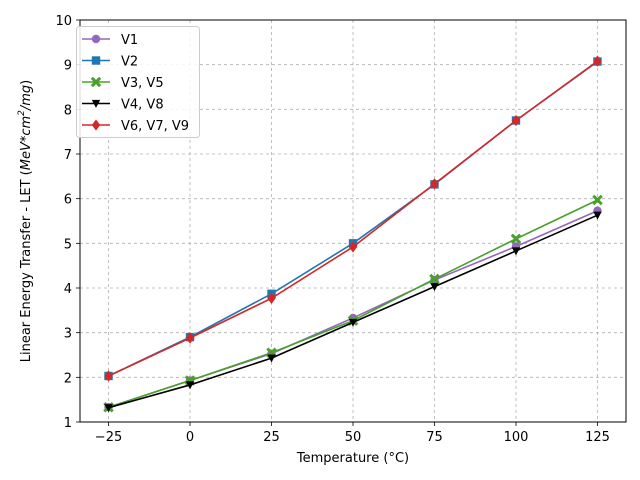 This screenshot has height=480, width=640. I want to click on legend-frame, so click(138, 82).